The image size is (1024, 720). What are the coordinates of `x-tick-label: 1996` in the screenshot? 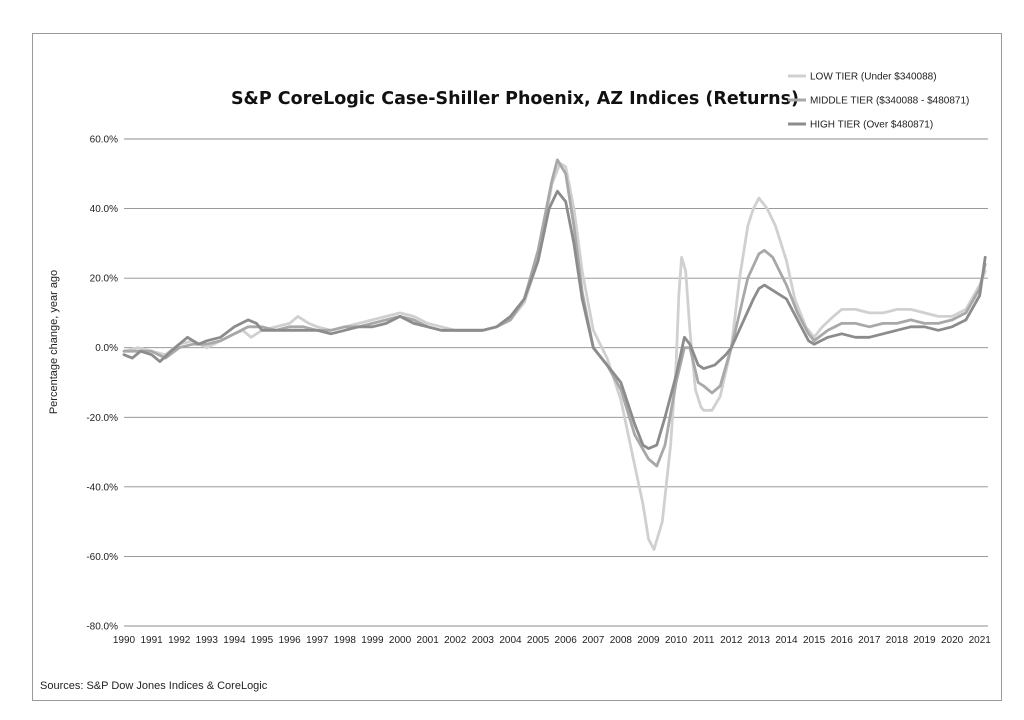 It's located at (289, 640).